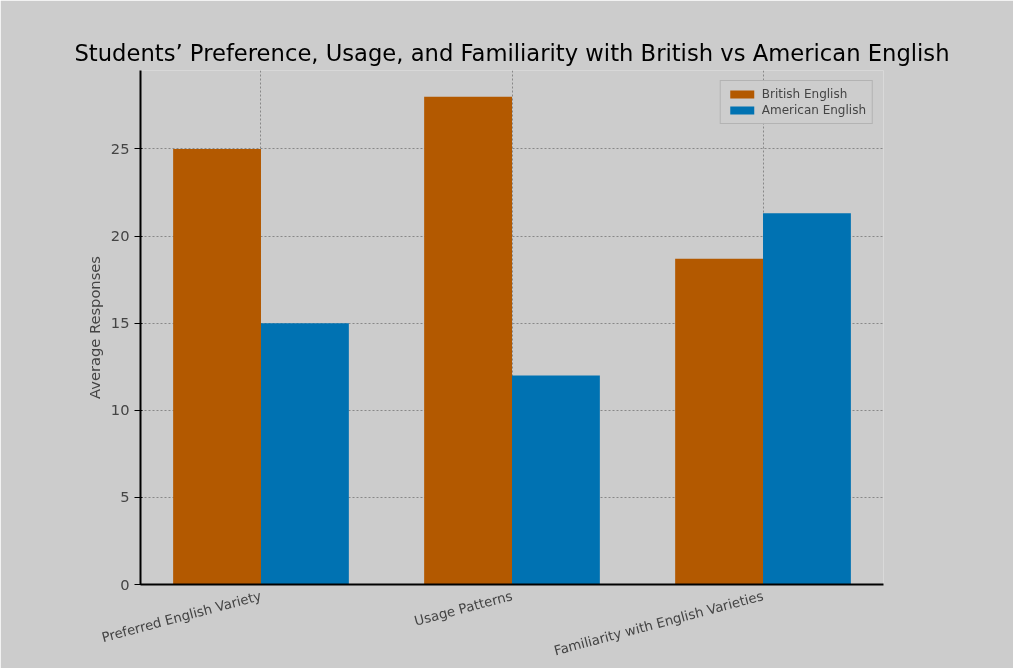 The height and width of the screenshot is (668, 1013). Describe the element at coordinates (120, 148) in the screenshot. I see `y-tick-label: 25` at that location.